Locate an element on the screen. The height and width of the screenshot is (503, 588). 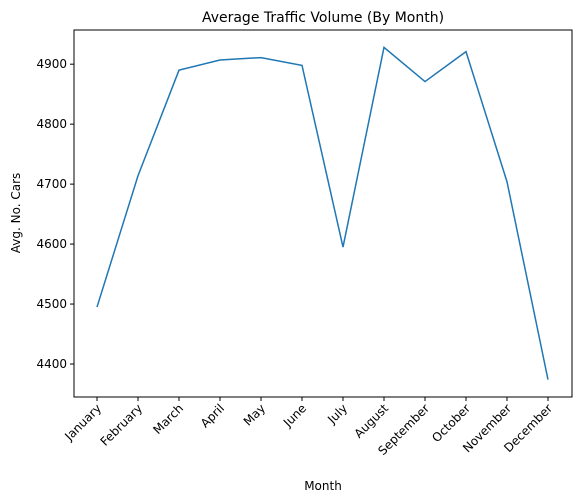
chart-title: Average Traffic Volume (By Month) is located at coordinates (323, 18).